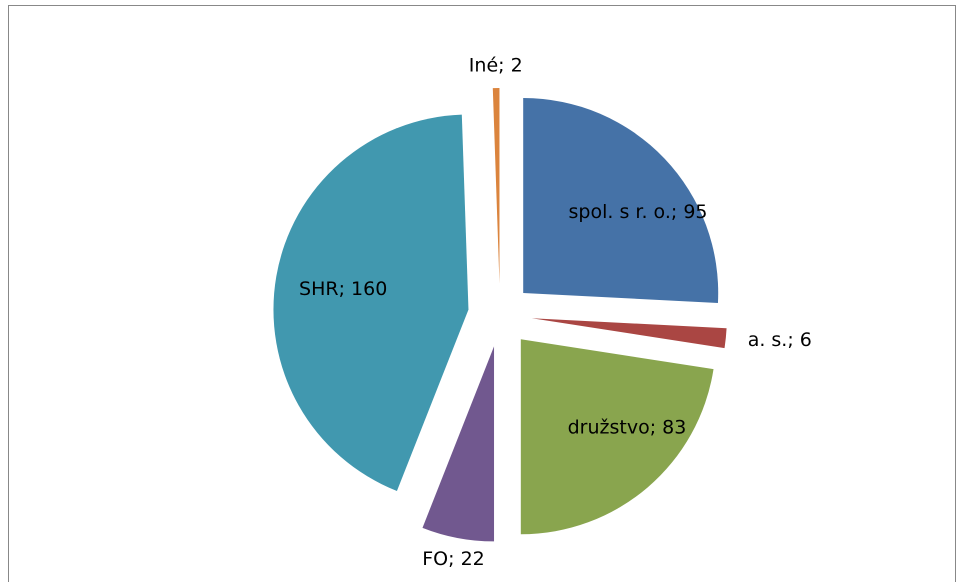 Image resolution: width=957 pixels, height=582 pixels. Describe the element at coordinates (343, 289) in the screenshot. I see `data-label: SHR; 160` at that location.